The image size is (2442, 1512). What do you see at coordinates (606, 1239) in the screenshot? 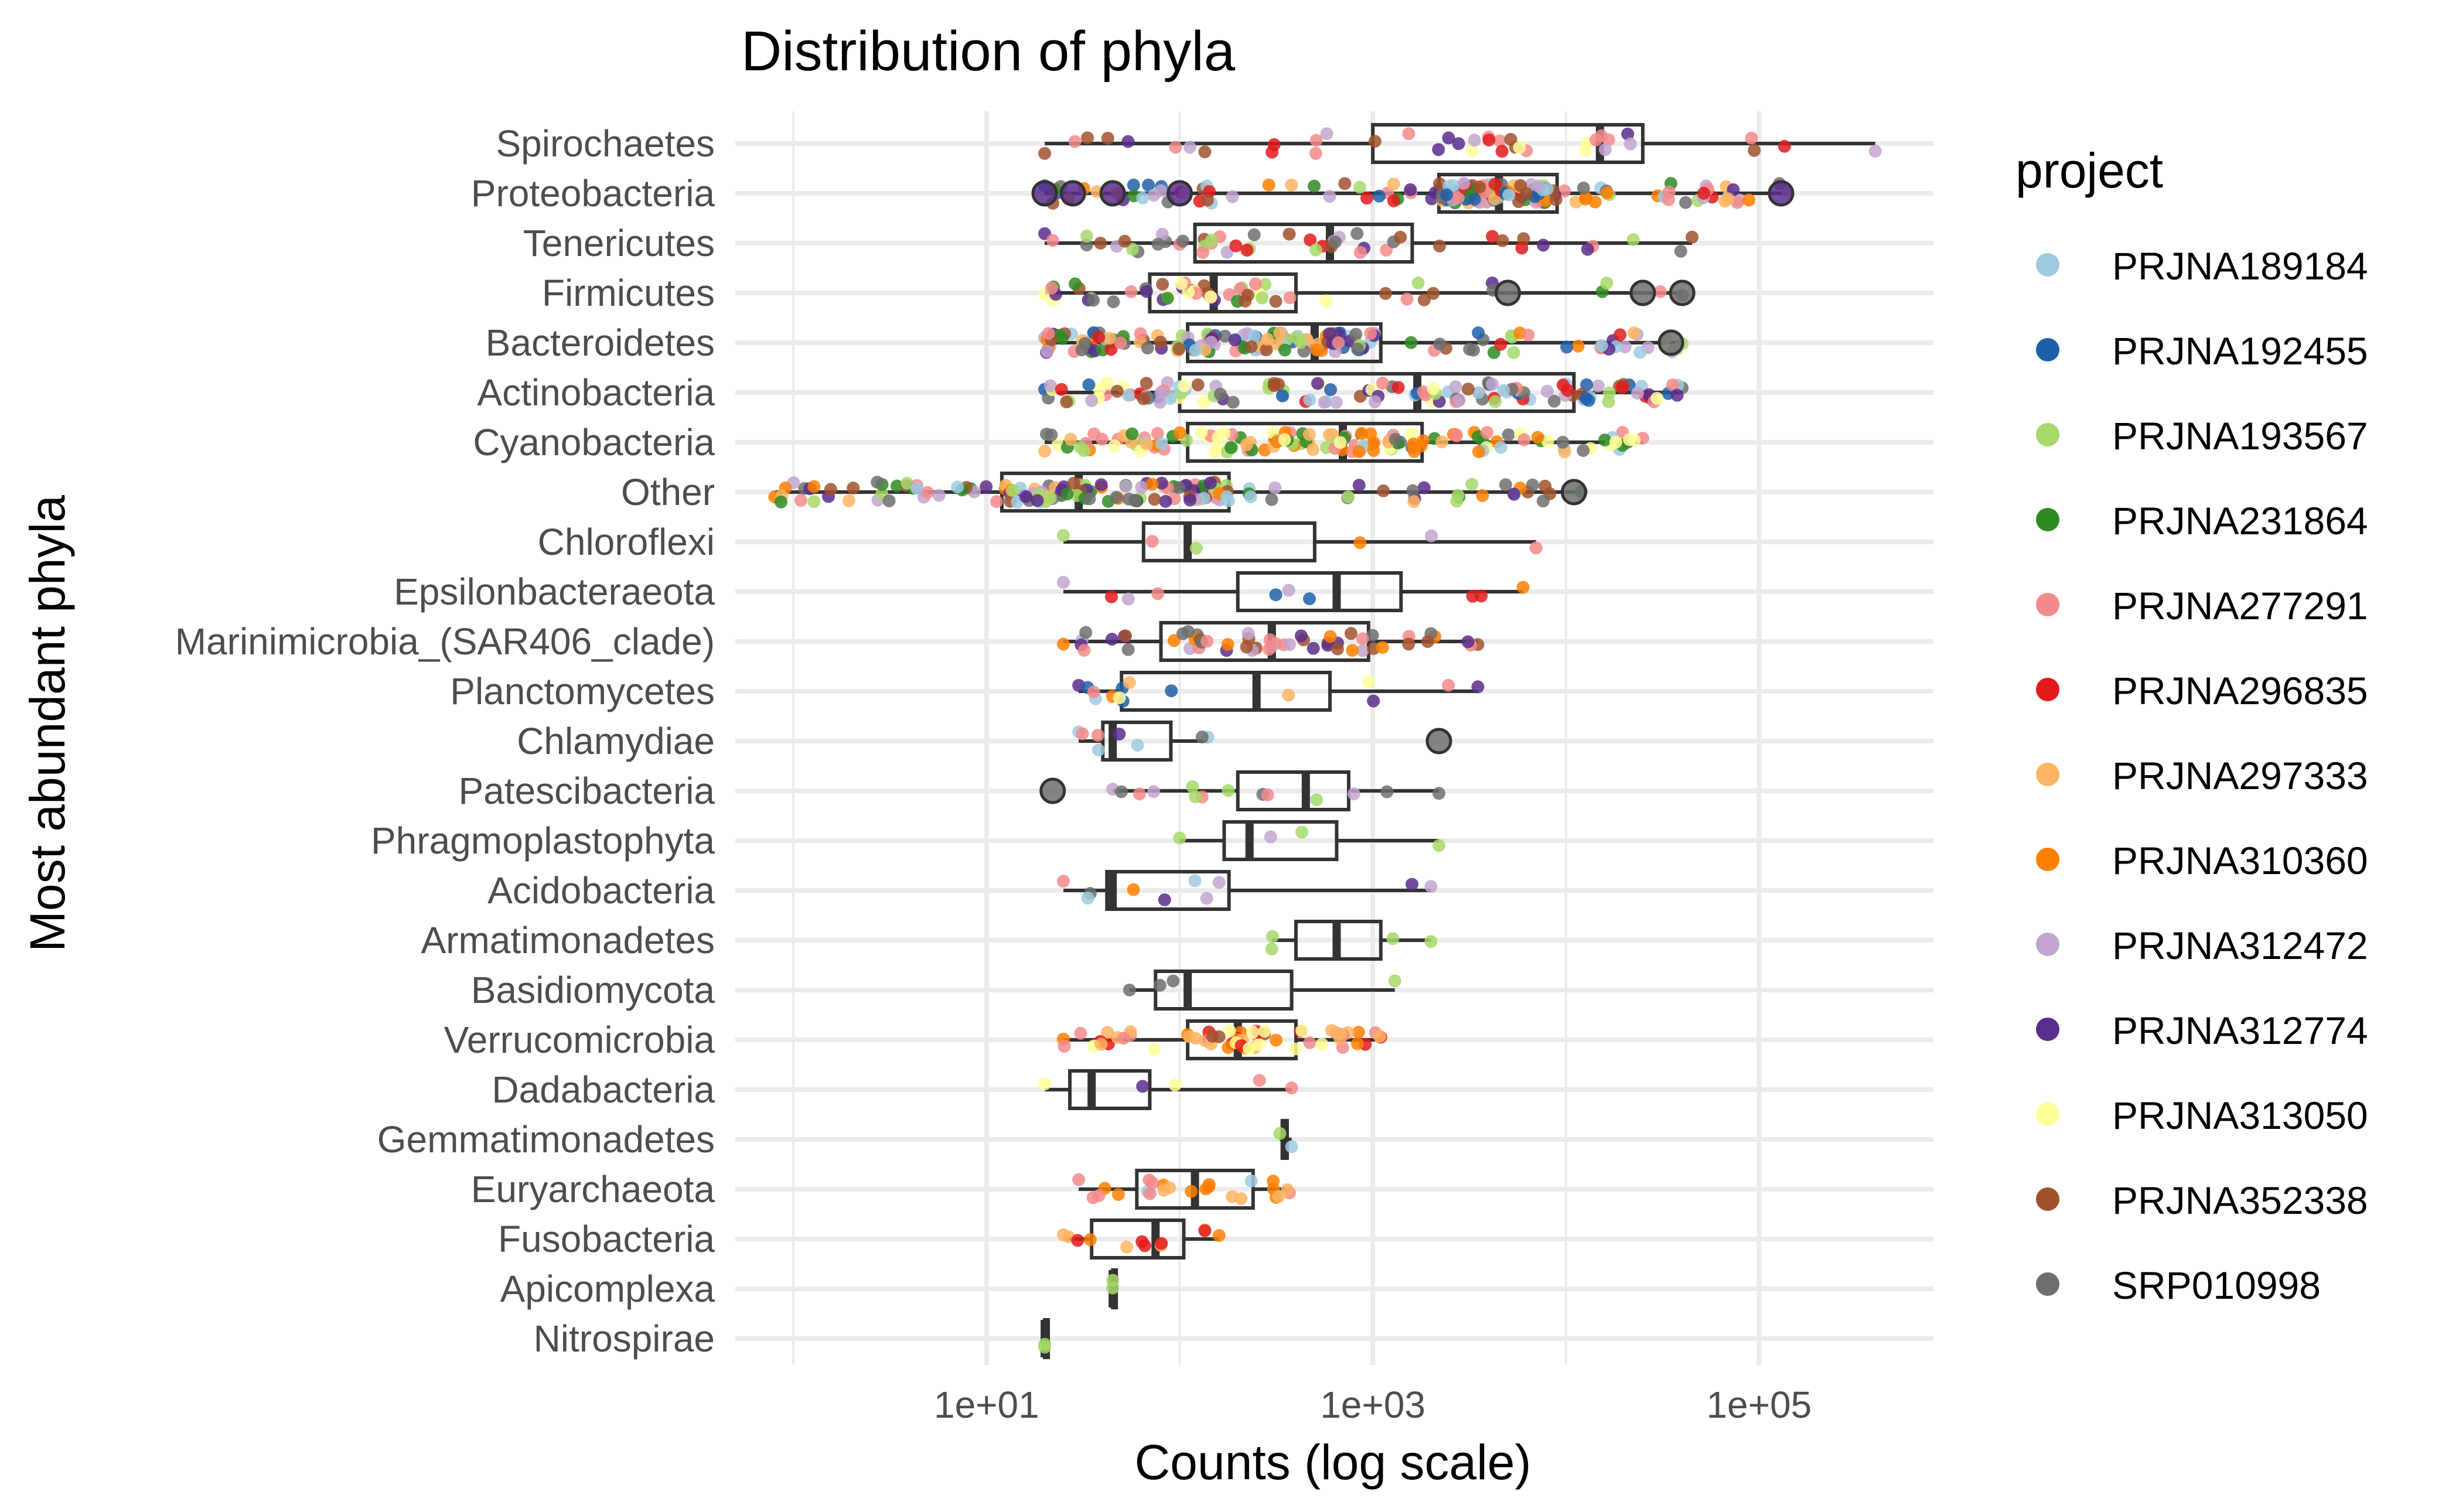
I see `y-tick-label: Fusobacteria` at bounding box center [606, 1239].